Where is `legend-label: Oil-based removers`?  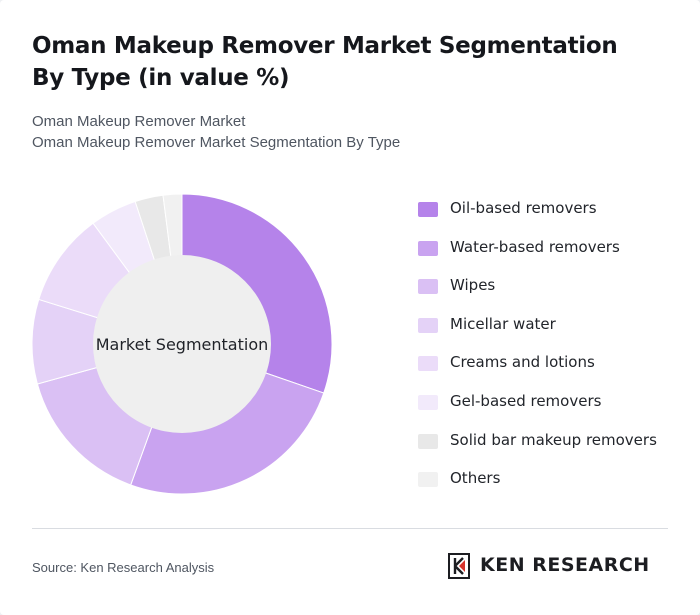
legend-label: Oil-based removers is located at coordinates (523, 208).